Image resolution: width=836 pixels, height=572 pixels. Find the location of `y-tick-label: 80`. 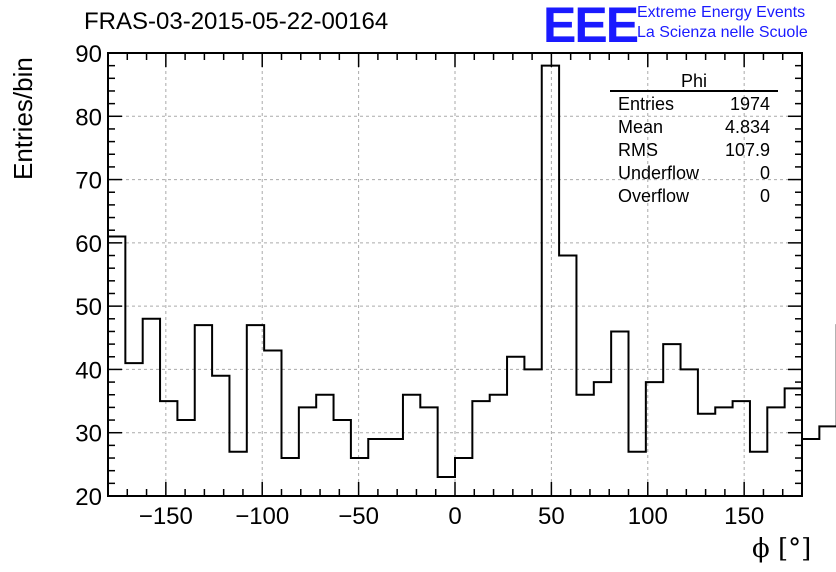

y-tick-label: 80 is located at coordinates (88, 117).